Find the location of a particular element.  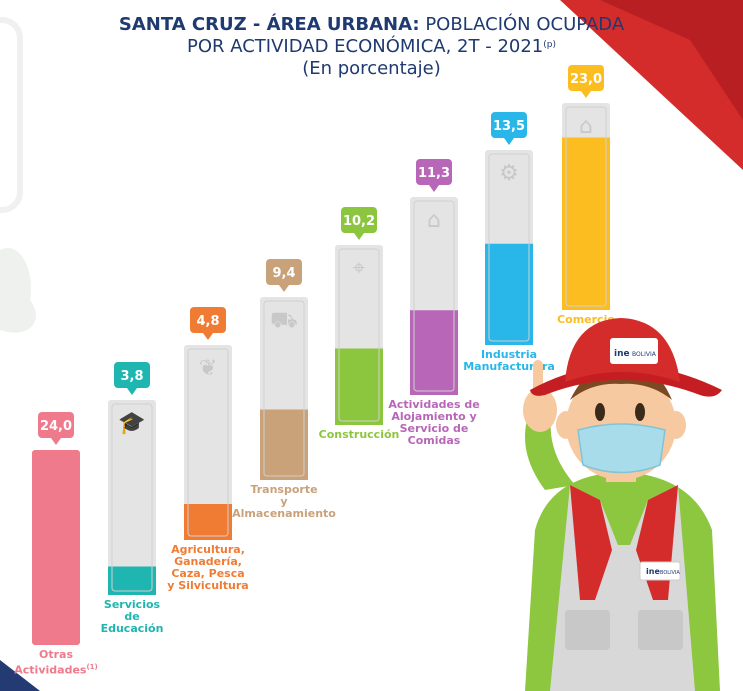

bed-icon: ⌂ is located at coordinates (434, 220).